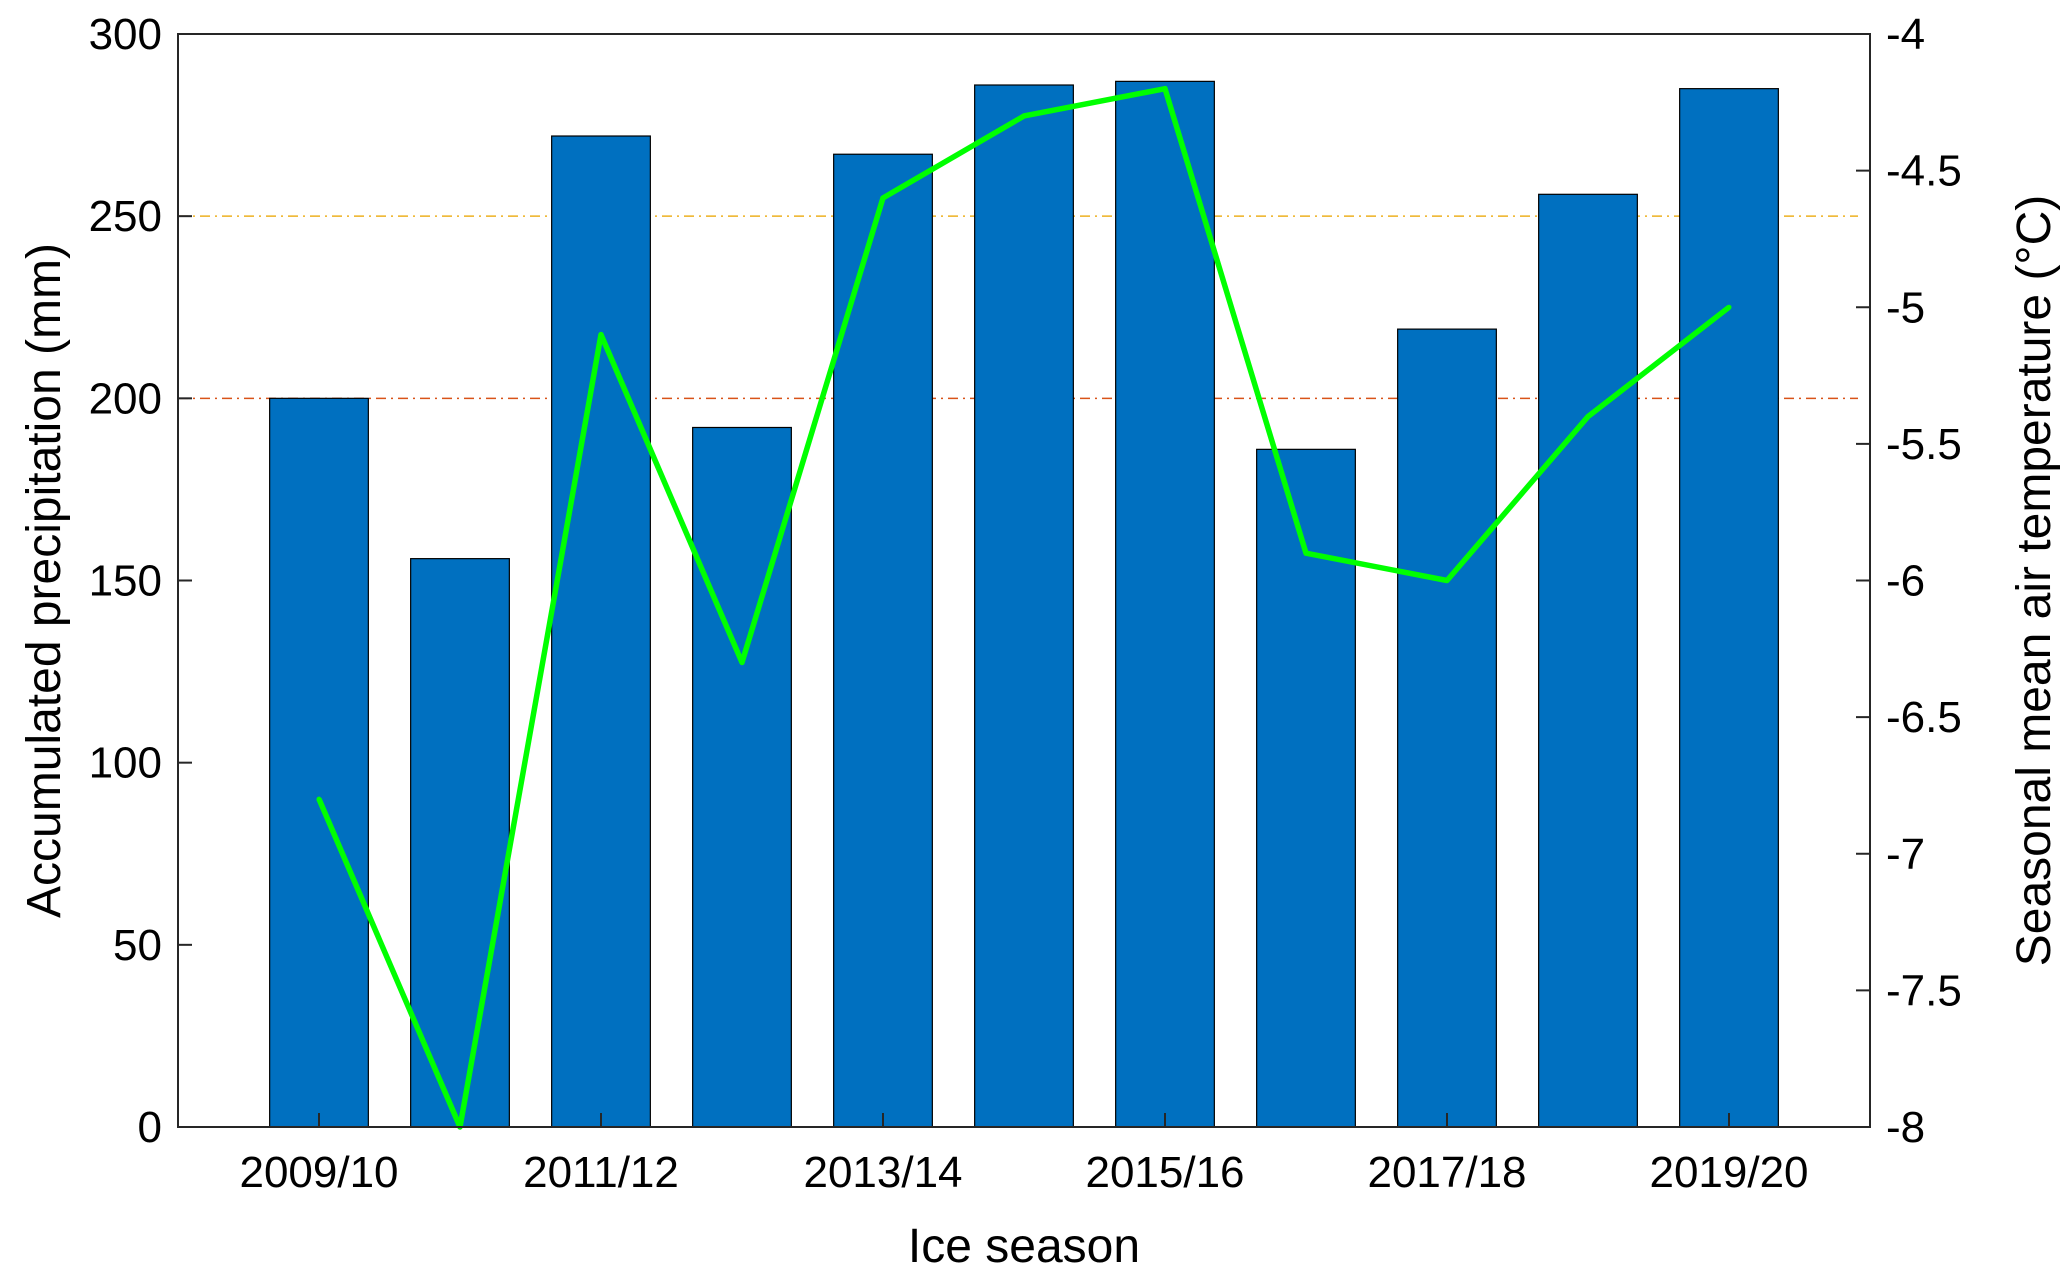  Describe the element at coordinates (1924, 717) in the screenshot. I see `right-tick-label--6.5: -6.5` at that location.